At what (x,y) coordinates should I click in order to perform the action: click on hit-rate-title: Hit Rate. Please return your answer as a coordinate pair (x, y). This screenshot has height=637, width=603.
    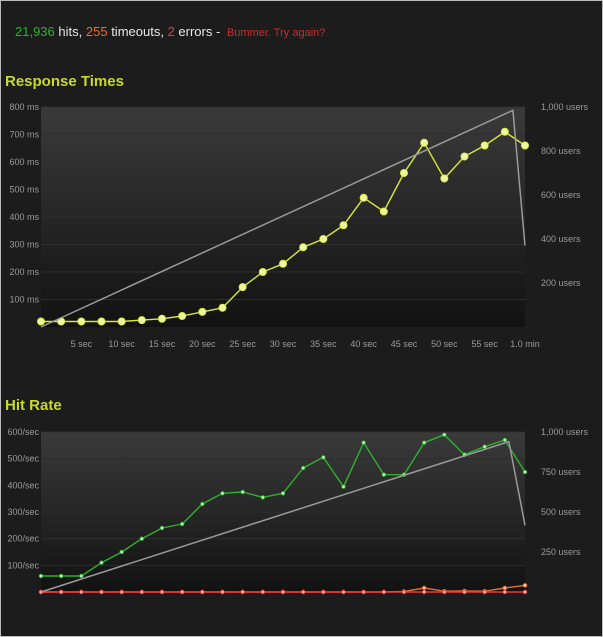
    Looking at the image, I should click on (33, 405).